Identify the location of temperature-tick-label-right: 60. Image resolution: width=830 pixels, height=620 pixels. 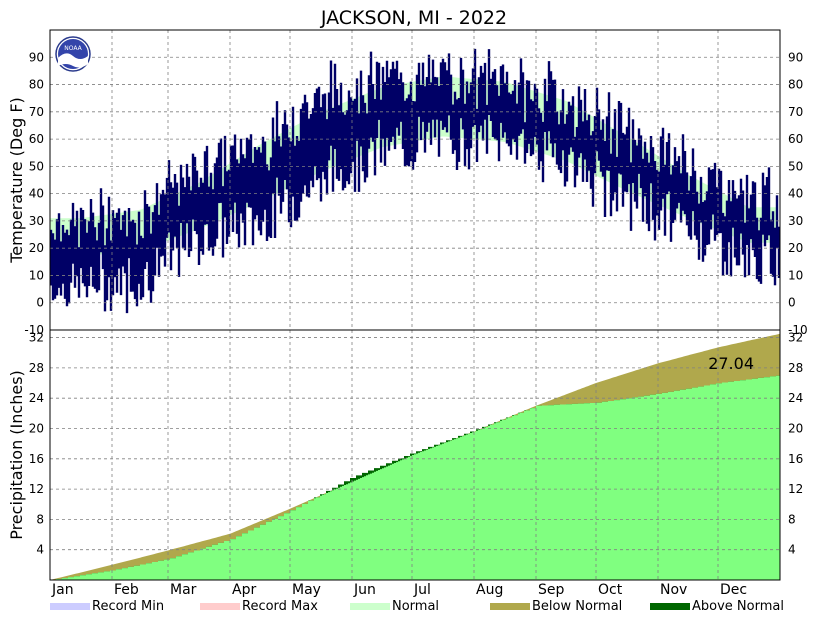
(795, 139).